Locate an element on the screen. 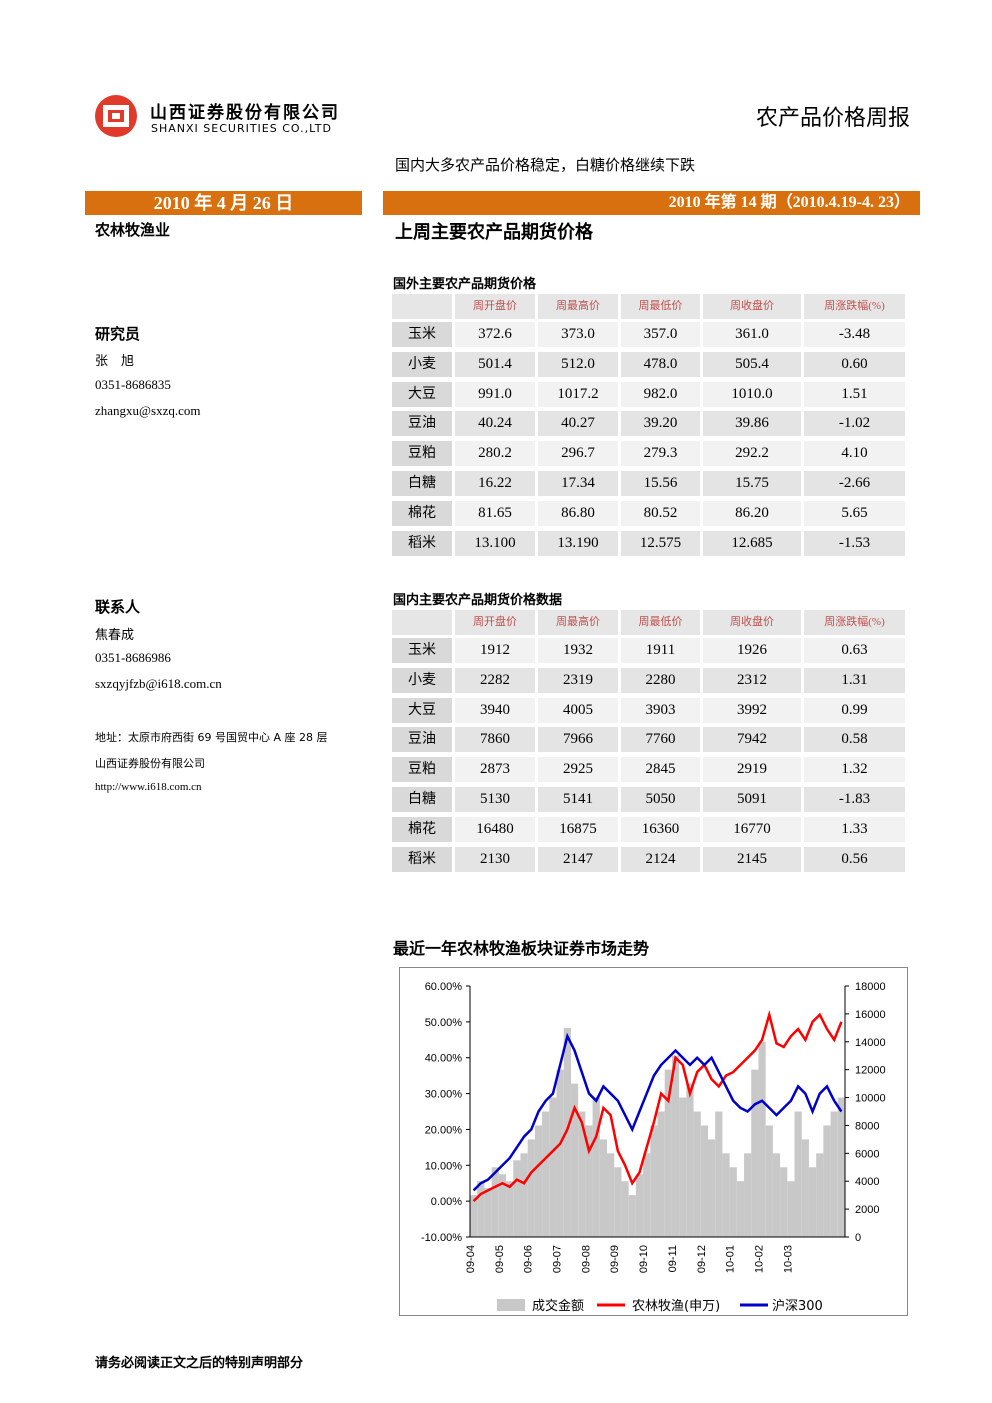  cell: 13.190 is located at coordinates (578, 543).